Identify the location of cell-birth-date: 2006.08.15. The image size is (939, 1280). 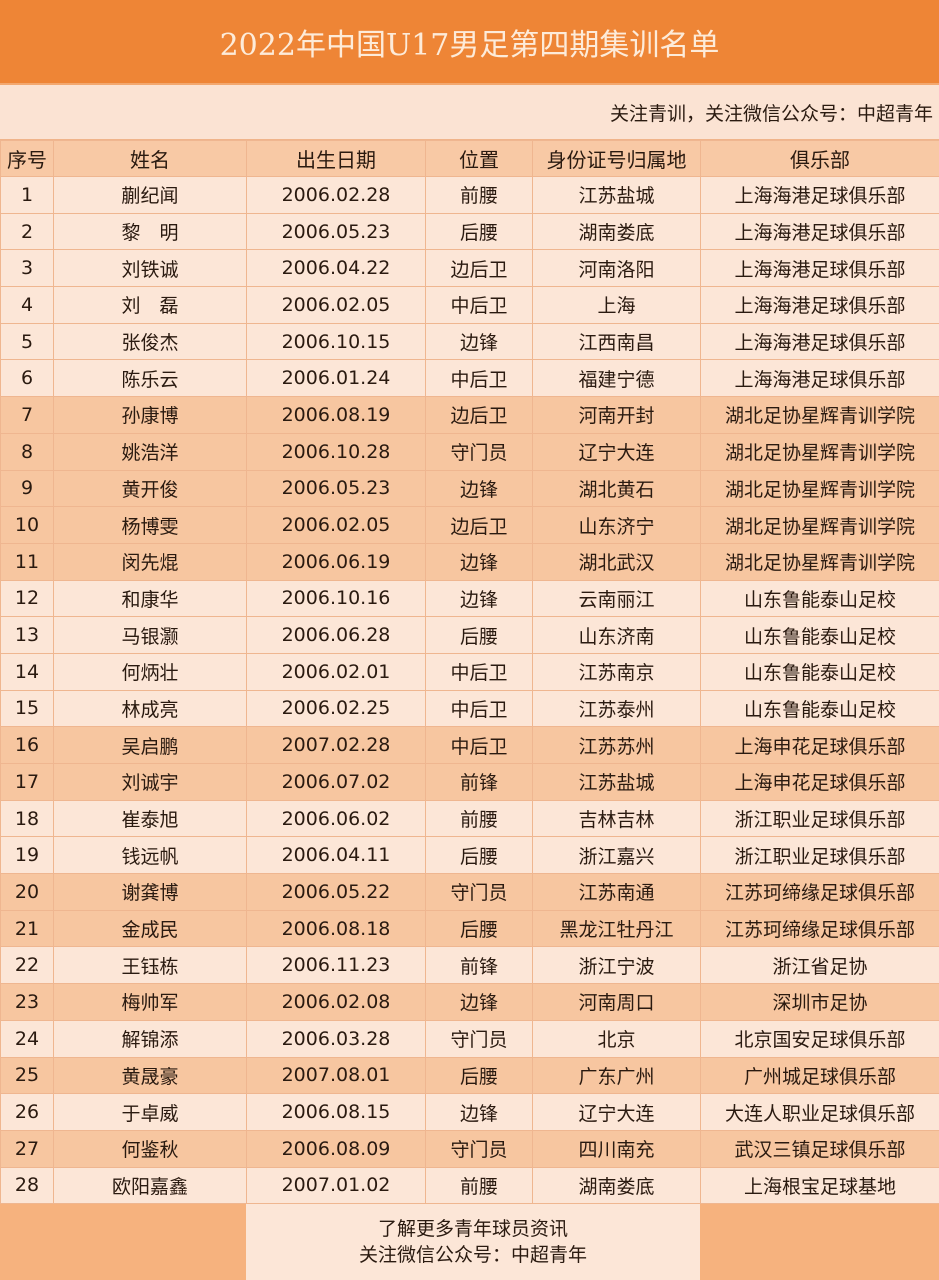
(336, 1112).